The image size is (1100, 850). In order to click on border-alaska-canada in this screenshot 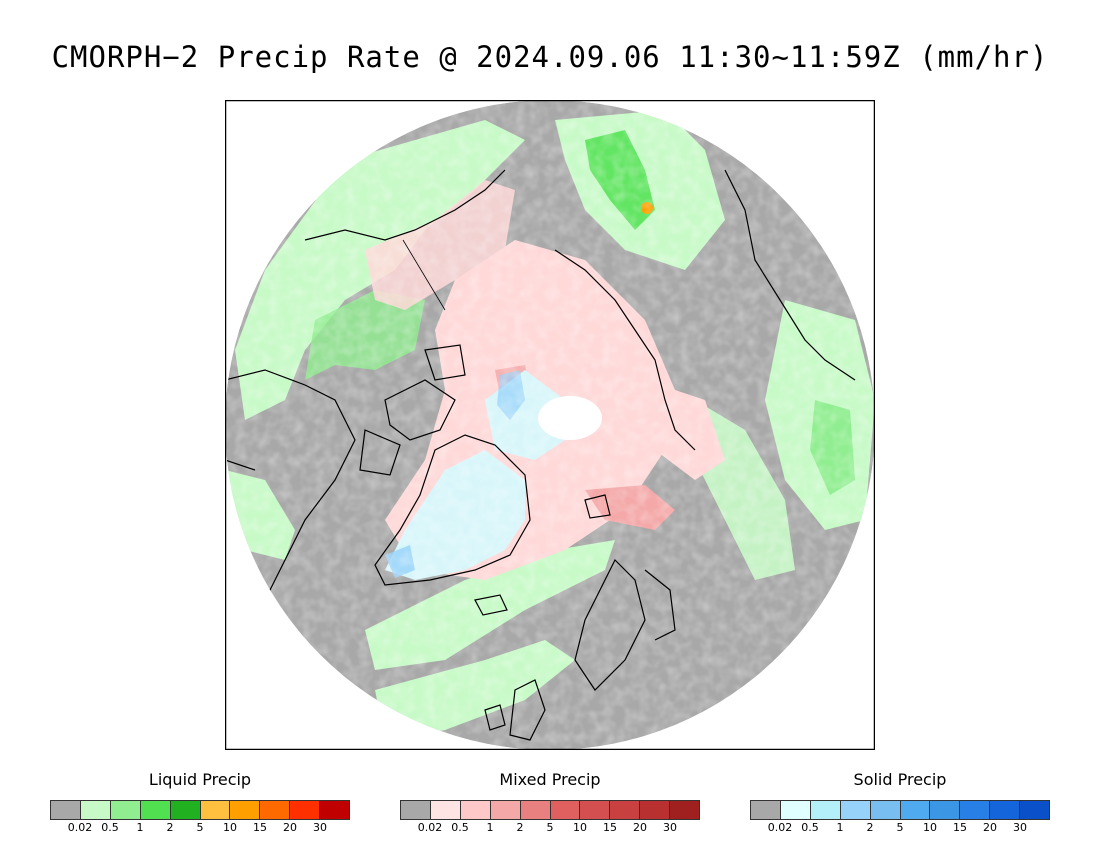, I will do `click(424, 275)`.